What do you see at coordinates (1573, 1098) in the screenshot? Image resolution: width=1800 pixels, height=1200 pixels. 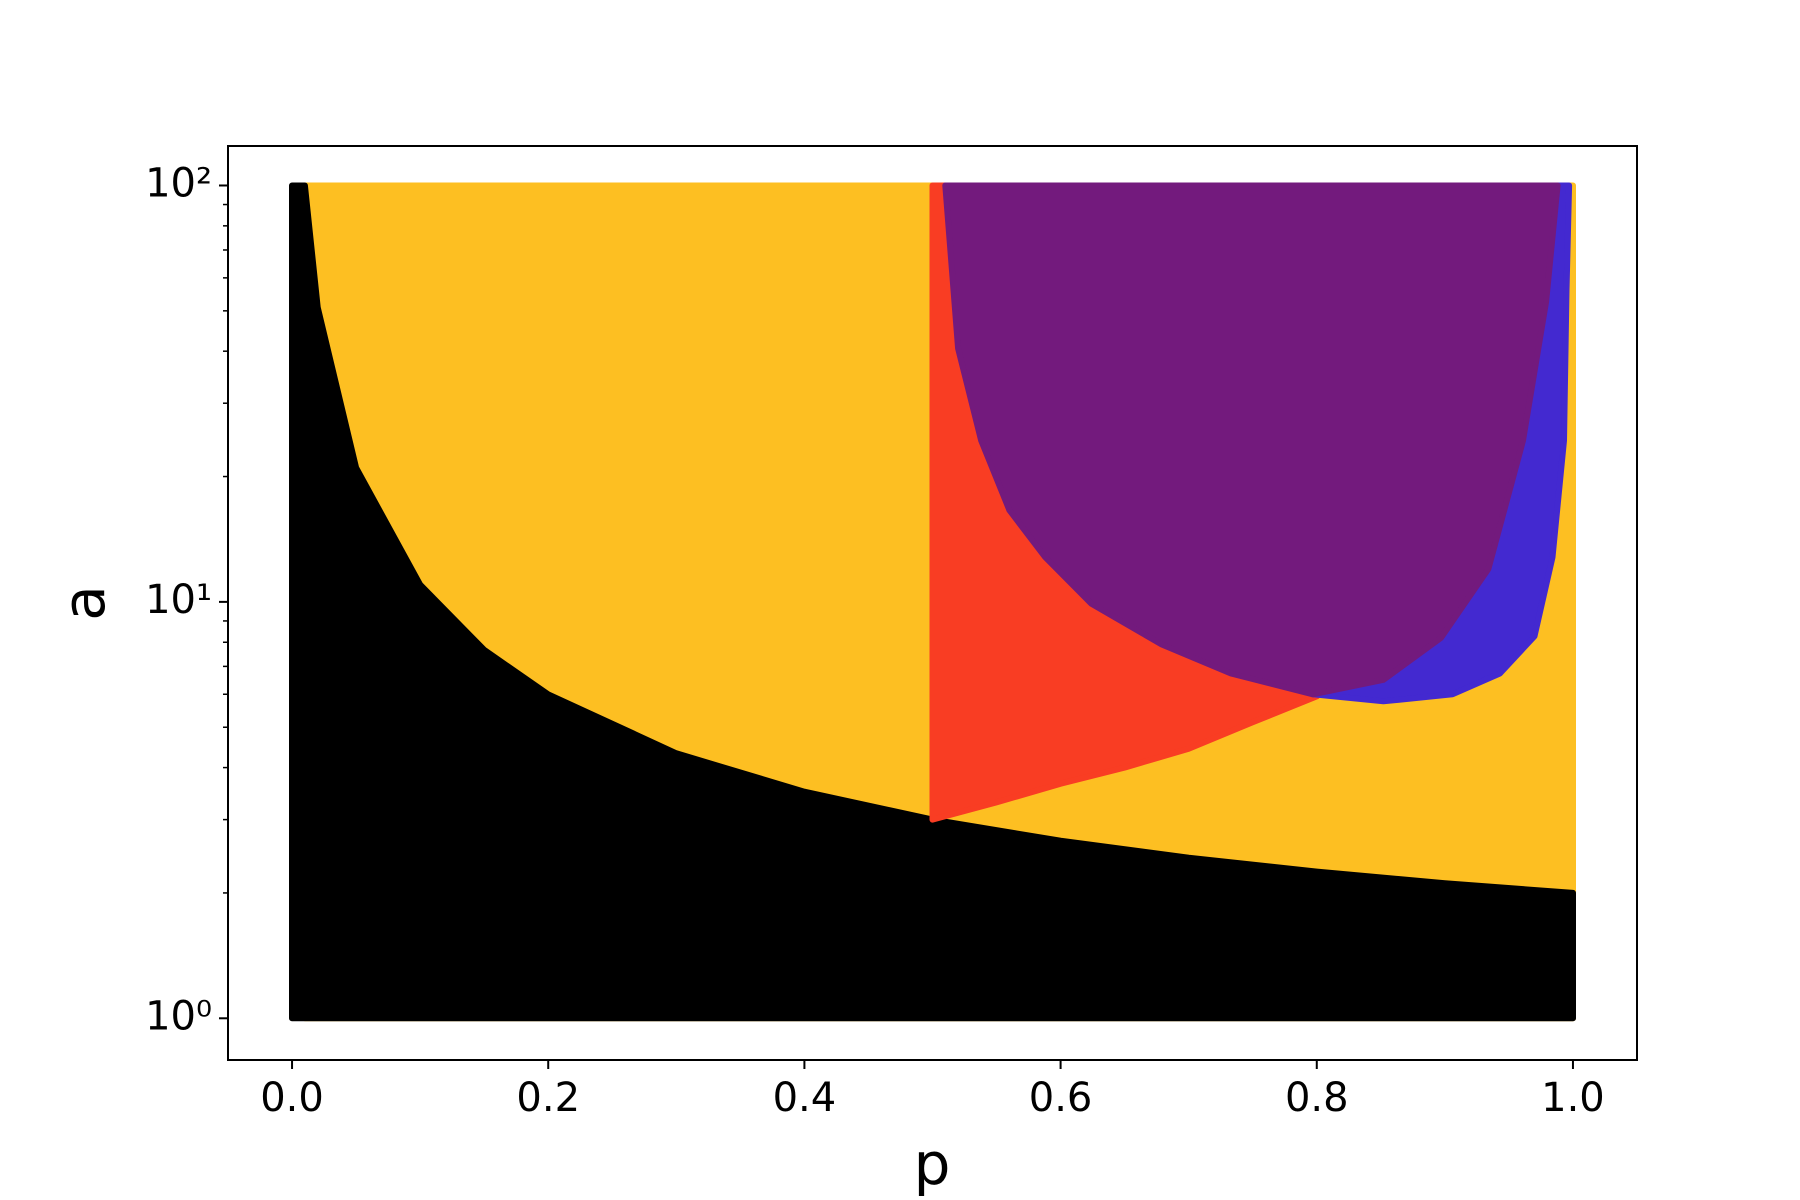 I see `x-tick-label: 1.0` at bounding box center [1573, 1098].